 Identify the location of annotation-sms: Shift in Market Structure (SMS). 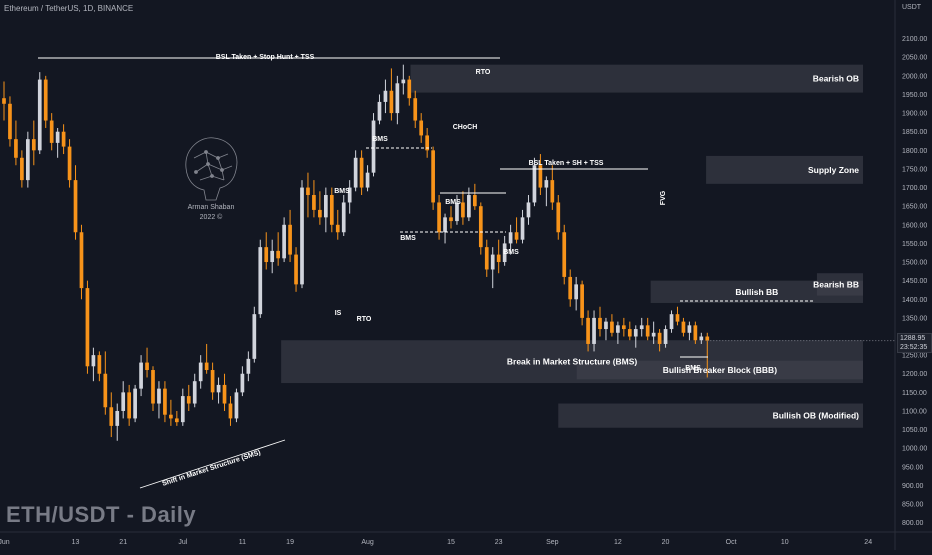
(211, 468).